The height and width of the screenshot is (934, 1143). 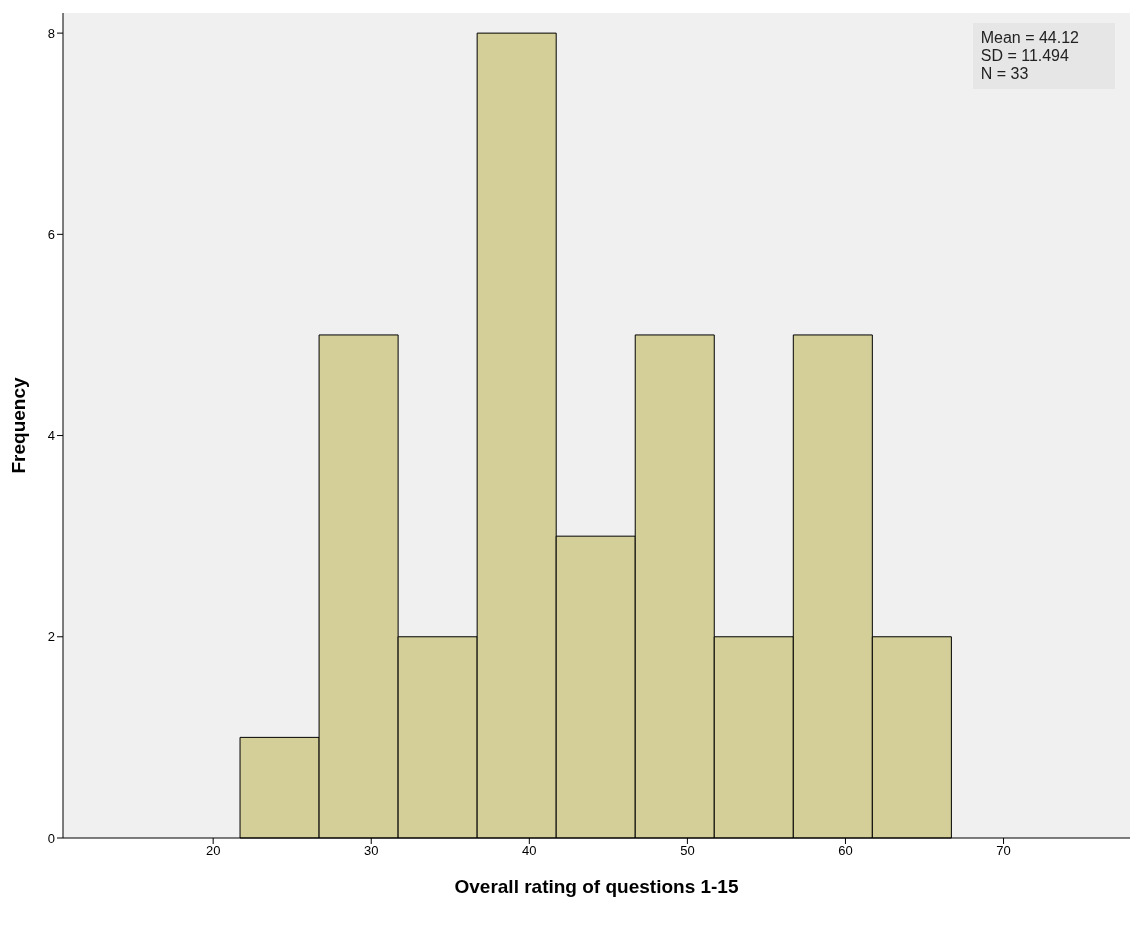 What do you see at coordinates (51, 234) in the screenshot?
I see `y-tick-label: 6` at bounding box center [51, 234].